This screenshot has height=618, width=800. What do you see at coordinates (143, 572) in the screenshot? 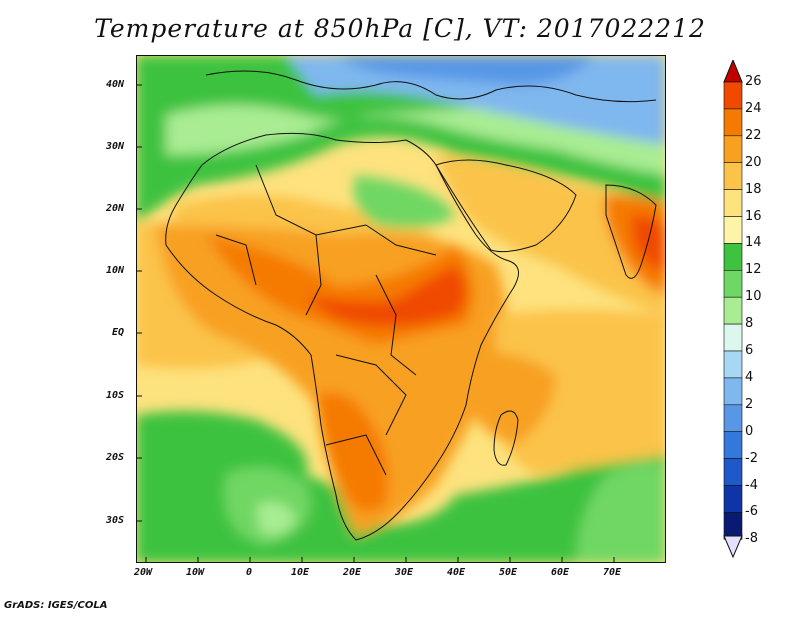
I see `lon-label-20w: 20W` at bounding box center [143, 572].